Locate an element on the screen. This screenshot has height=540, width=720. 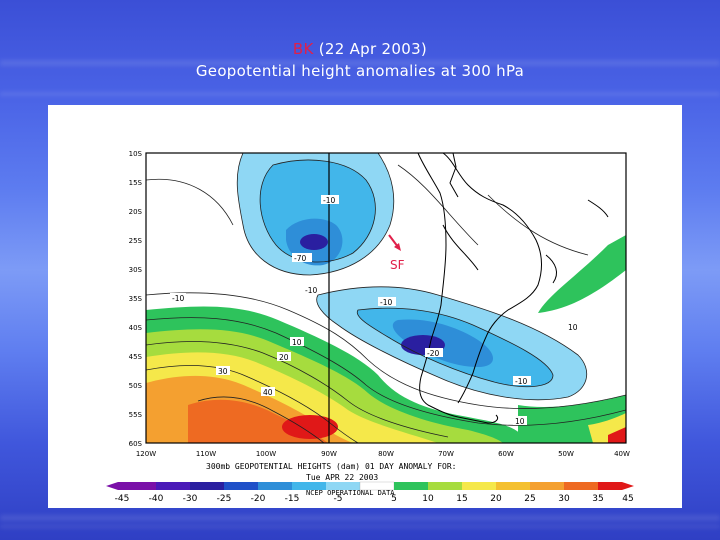
lat-label: 15S is located at coordinates (136, 183).